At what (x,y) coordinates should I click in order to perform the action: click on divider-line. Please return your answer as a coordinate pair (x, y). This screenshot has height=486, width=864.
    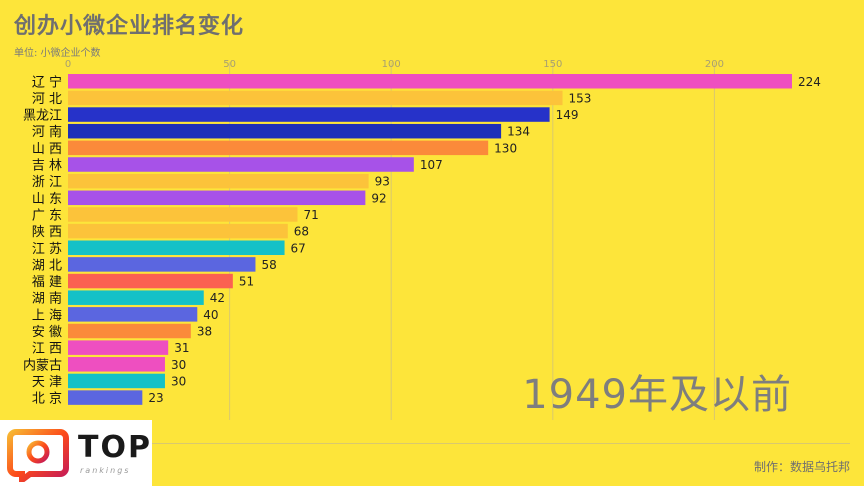
    Looking at the image, I should click on (432, 443).